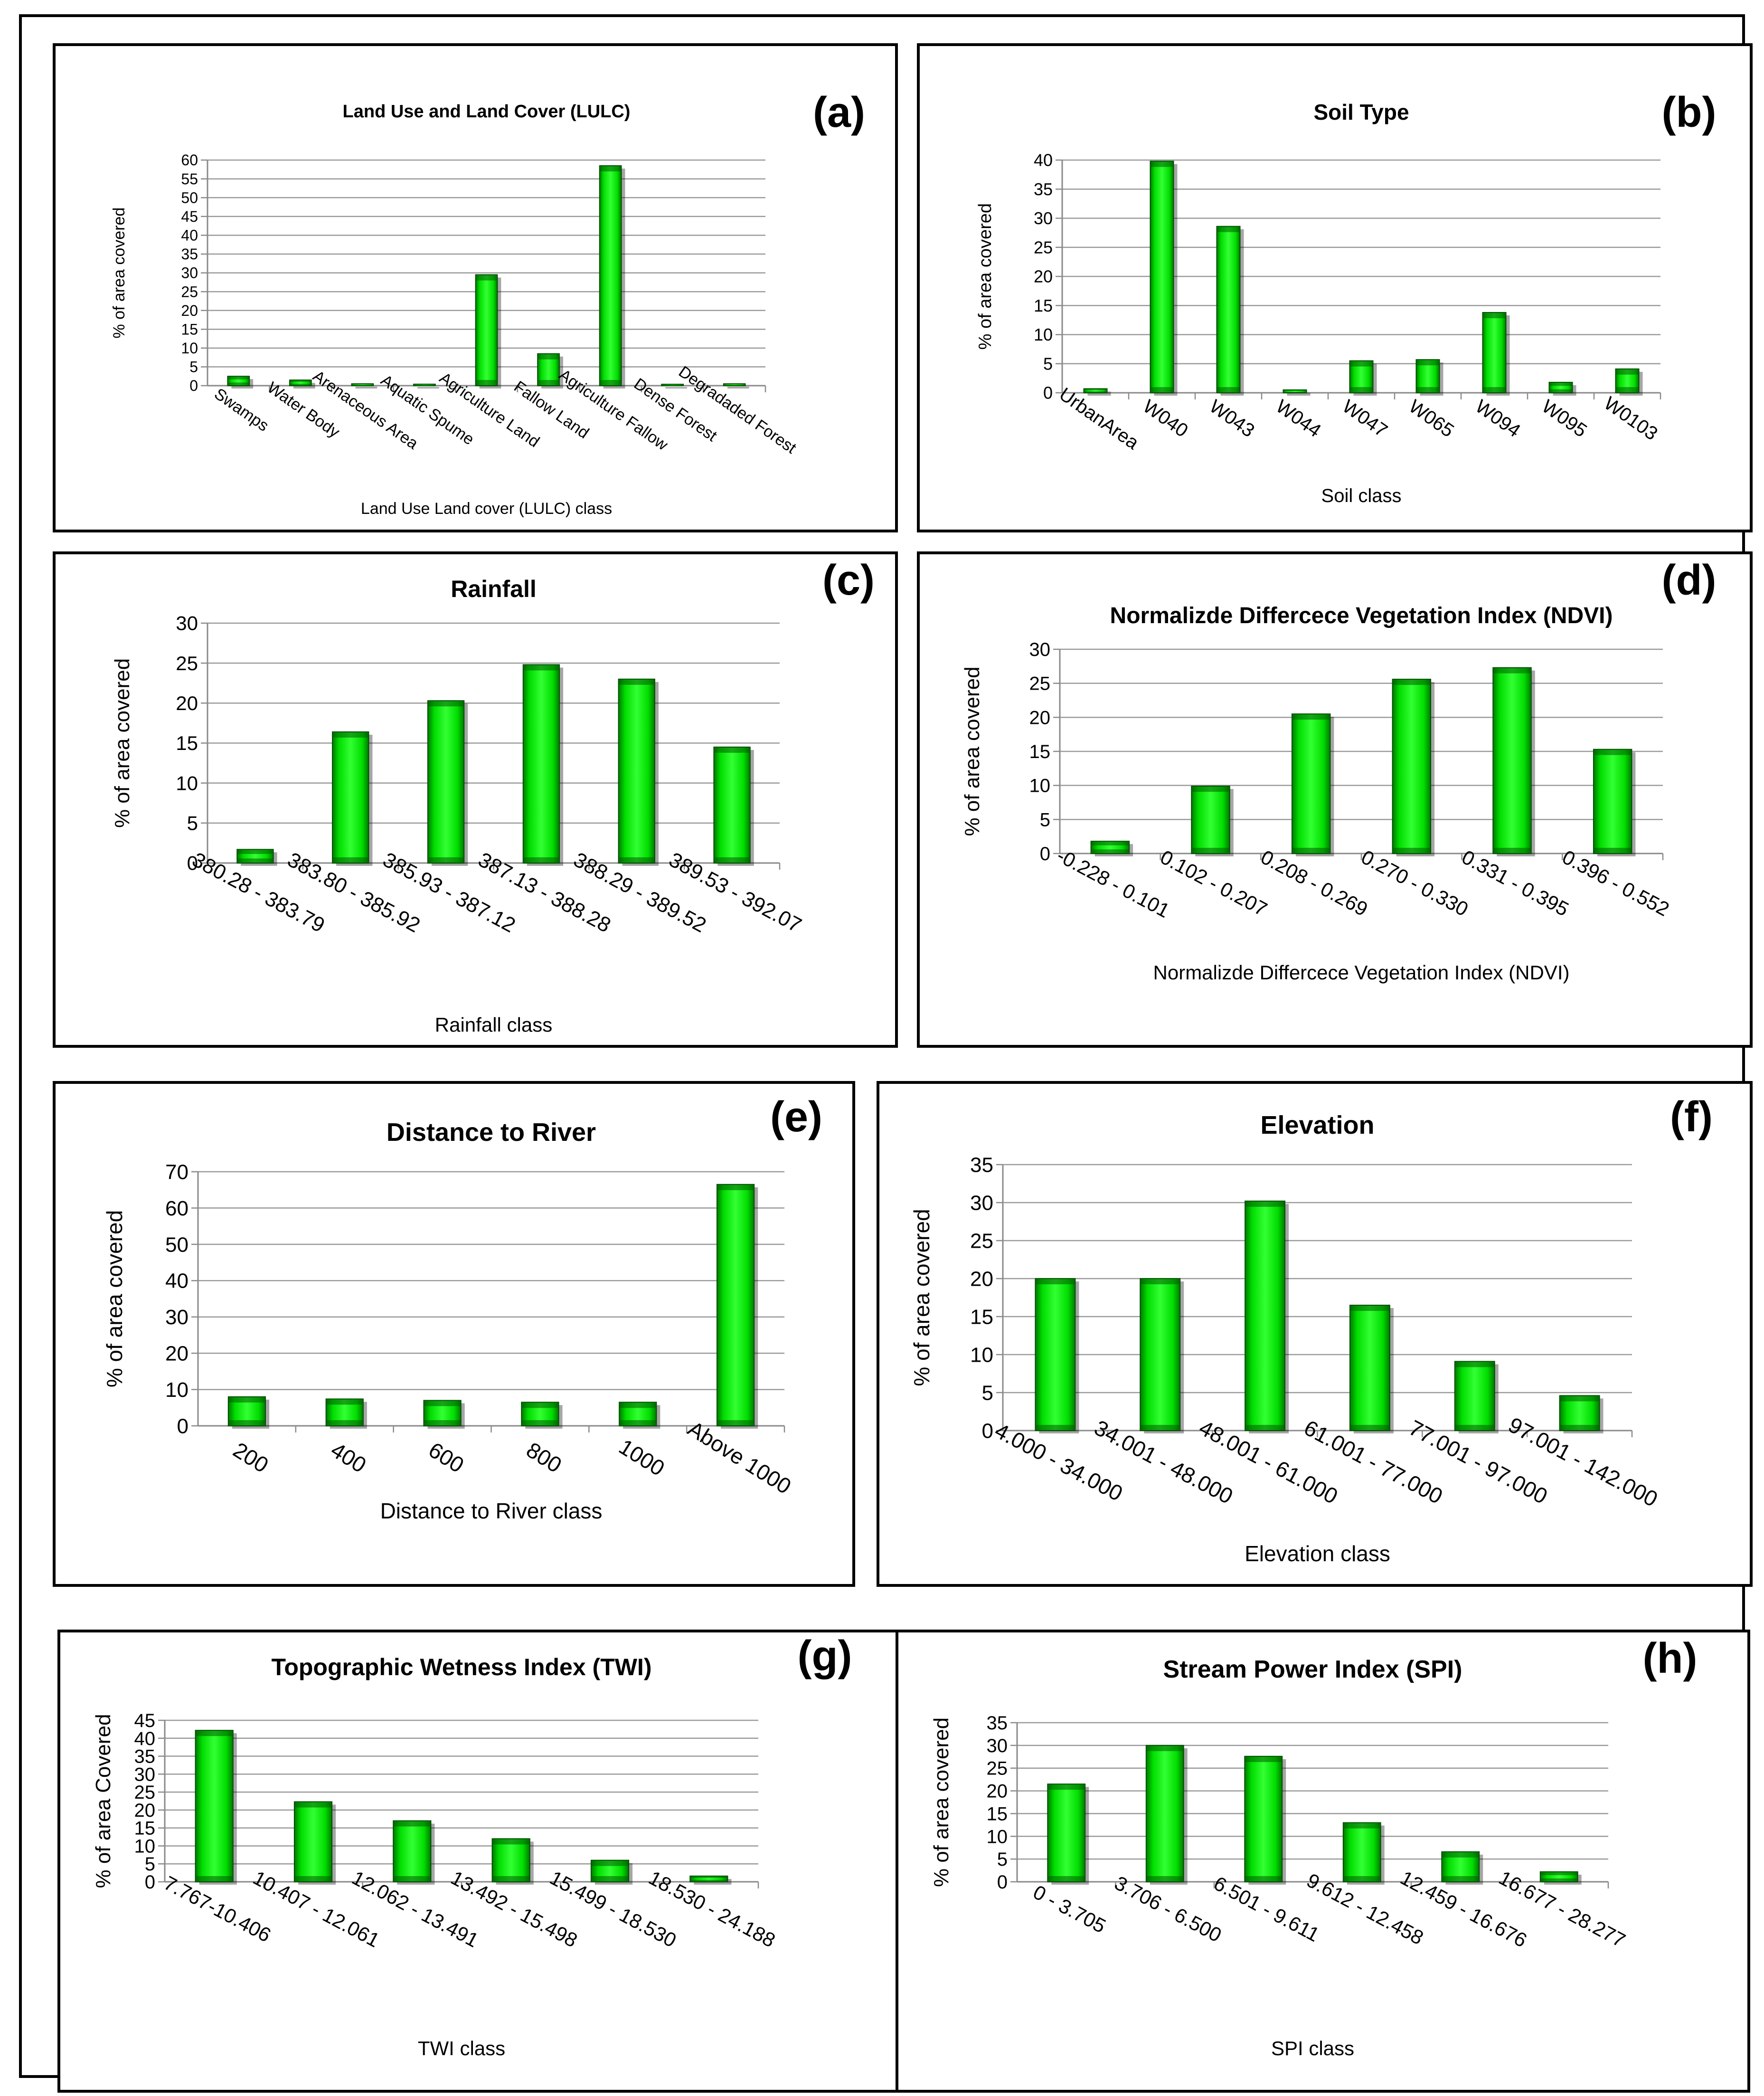 This screenshot has width=1764, height=2096. I want to click on x-axis-title: Rainfall class, so click(493, 1025).